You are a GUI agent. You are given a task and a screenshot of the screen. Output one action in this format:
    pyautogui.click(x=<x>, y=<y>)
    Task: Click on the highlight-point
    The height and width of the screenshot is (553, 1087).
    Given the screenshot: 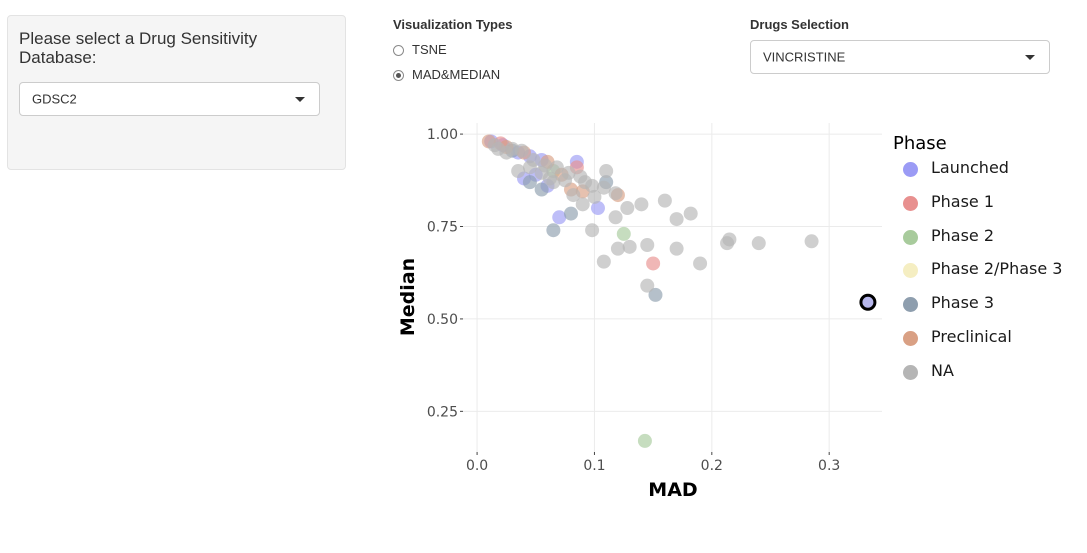 What is the action you would take?
    pyautogui.click(x=868, y=302)
    